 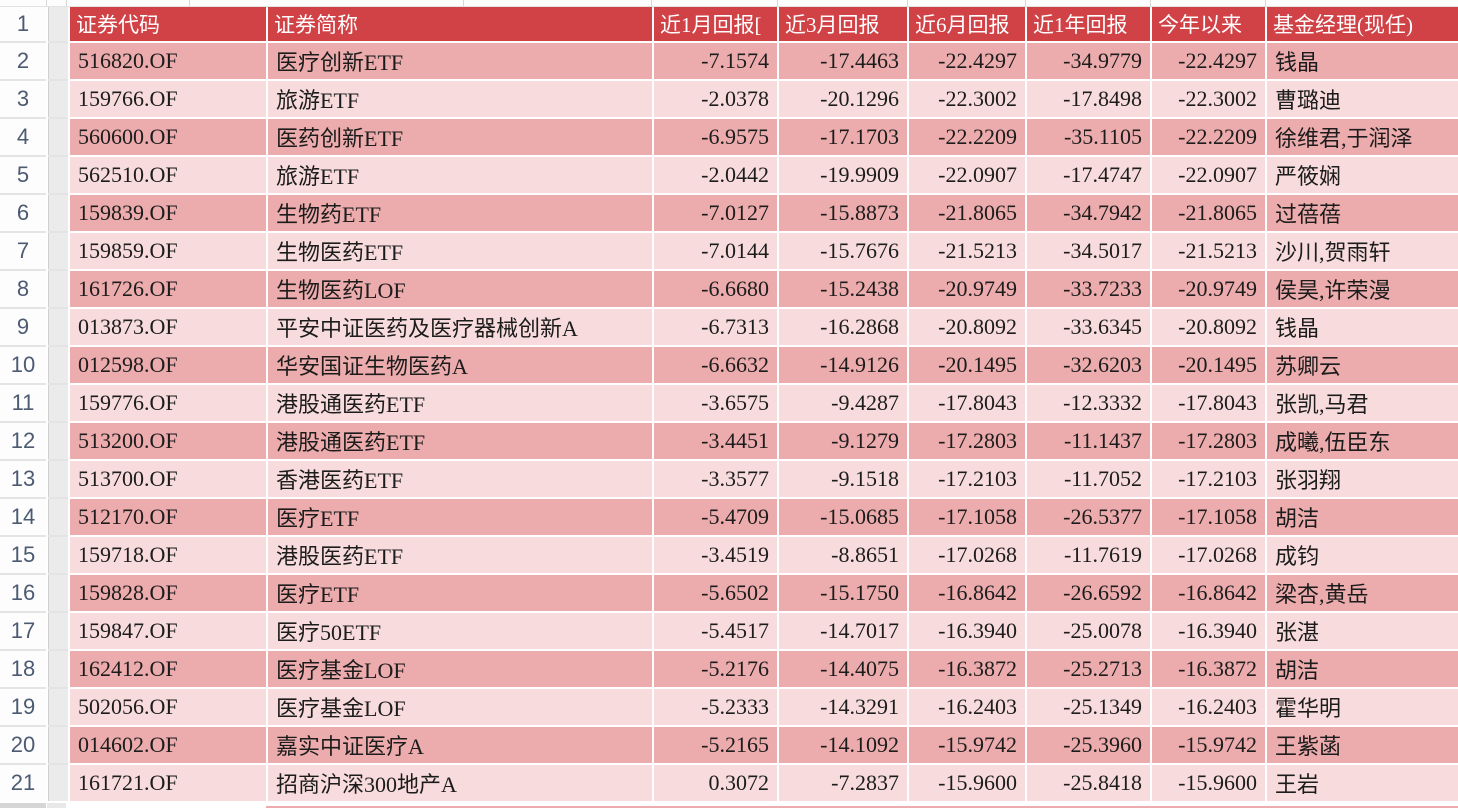 I want to click on cell-return-3m: -9.4287, so click(x=843, y=403).